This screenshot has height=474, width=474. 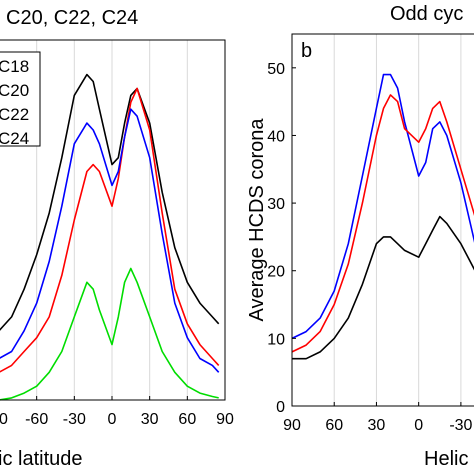 I want to click on panel-b-y-axis-label: Average HCDS corona, so click(x=257, y=220).